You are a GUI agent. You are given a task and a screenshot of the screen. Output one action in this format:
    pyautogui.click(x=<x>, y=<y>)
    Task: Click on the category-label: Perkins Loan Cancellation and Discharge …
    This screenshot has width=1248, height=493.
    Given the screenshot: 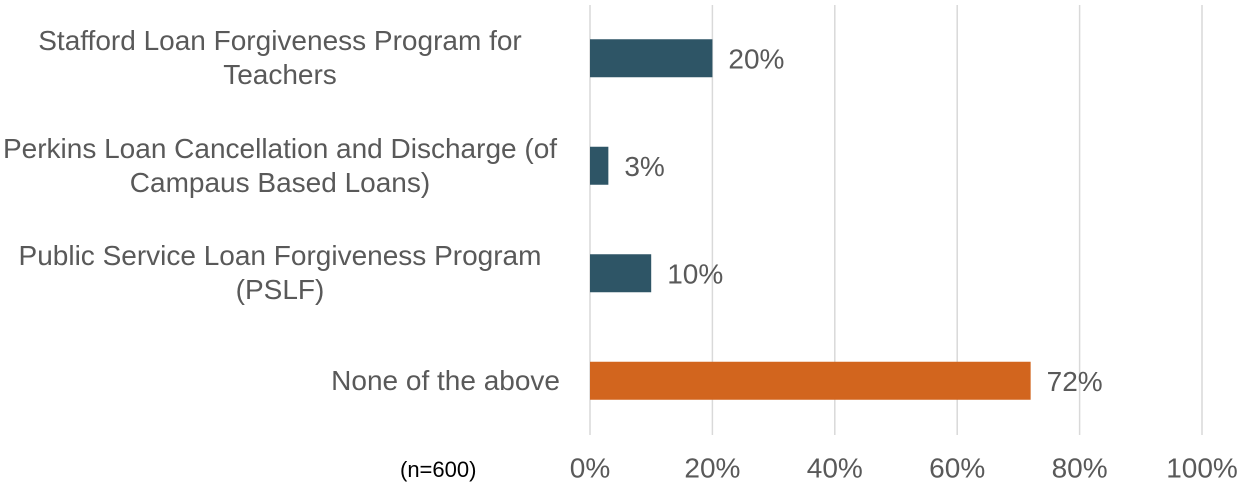 What is the action you would take?
    pyautogui.click(x=280, y=165)
    